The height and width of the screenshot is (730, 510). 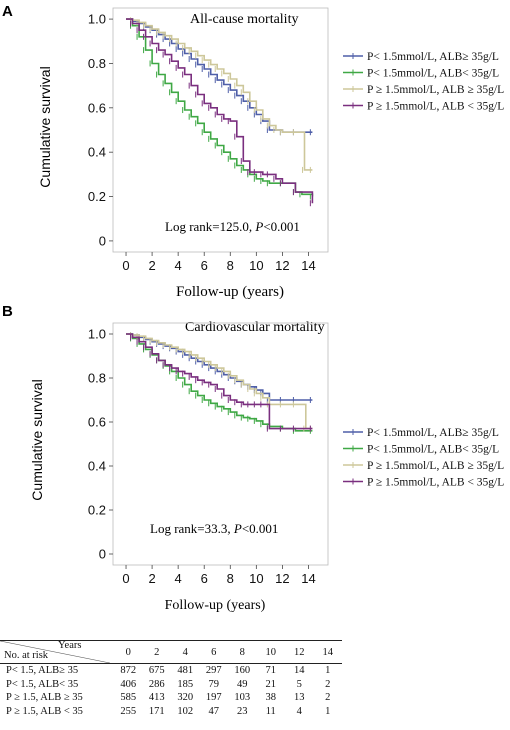 What do you see at coordinates (7, 11) in the screenshot?
I see `panel-a-label: A` at bounding box center [7, 11].